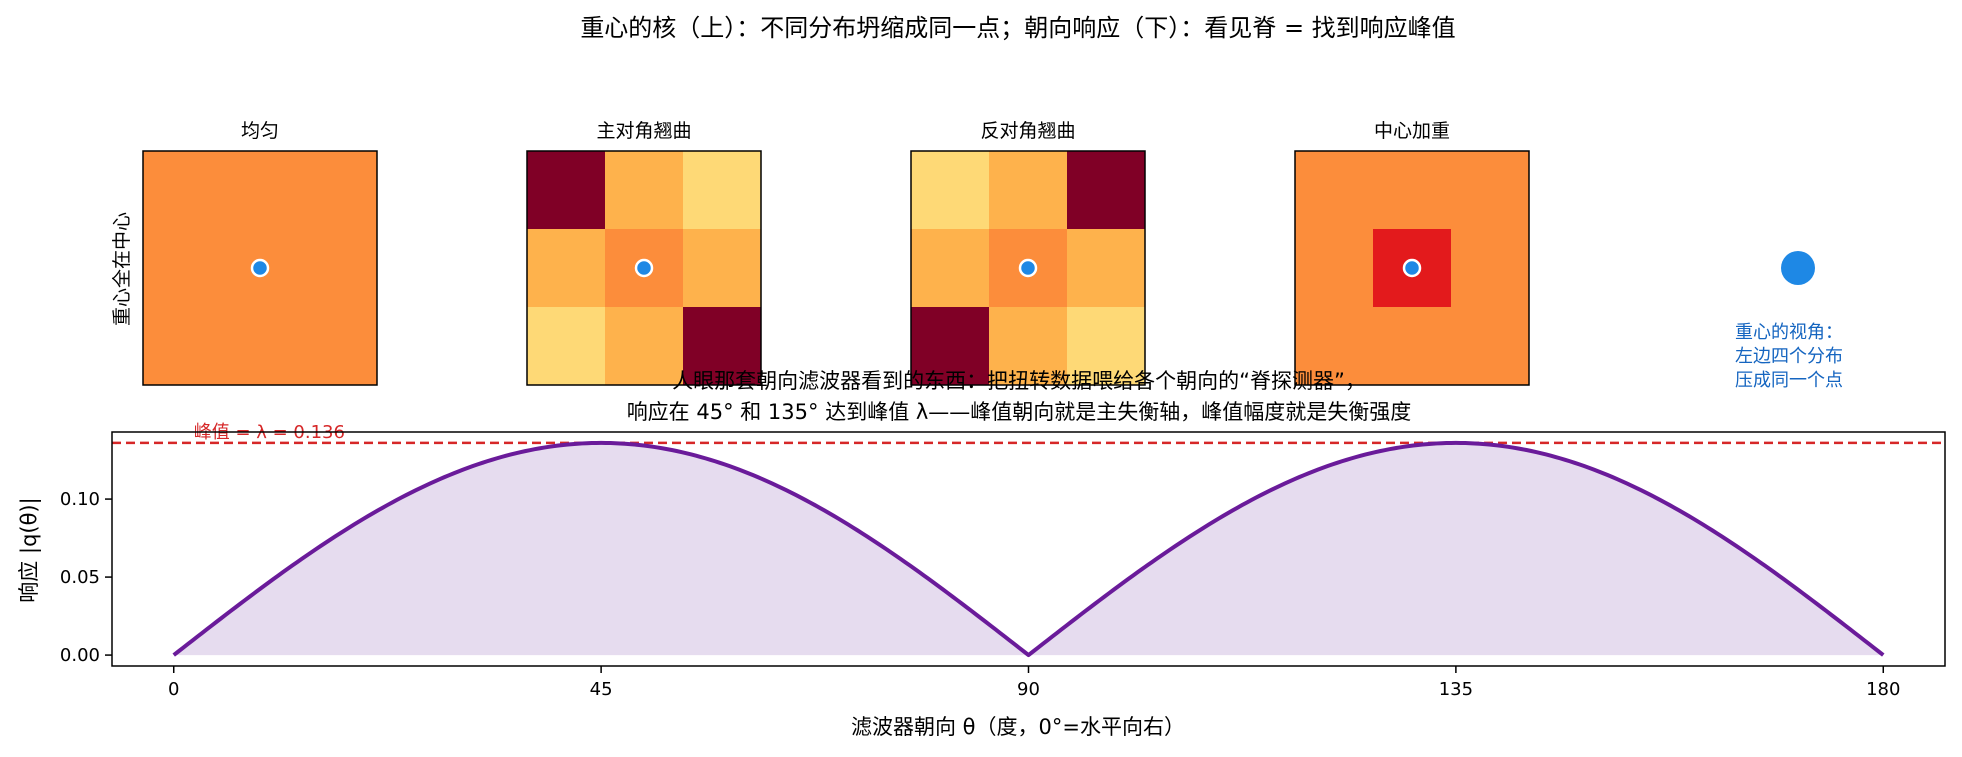  I want to click on x-tick-label: 180, so click(1883, 689).